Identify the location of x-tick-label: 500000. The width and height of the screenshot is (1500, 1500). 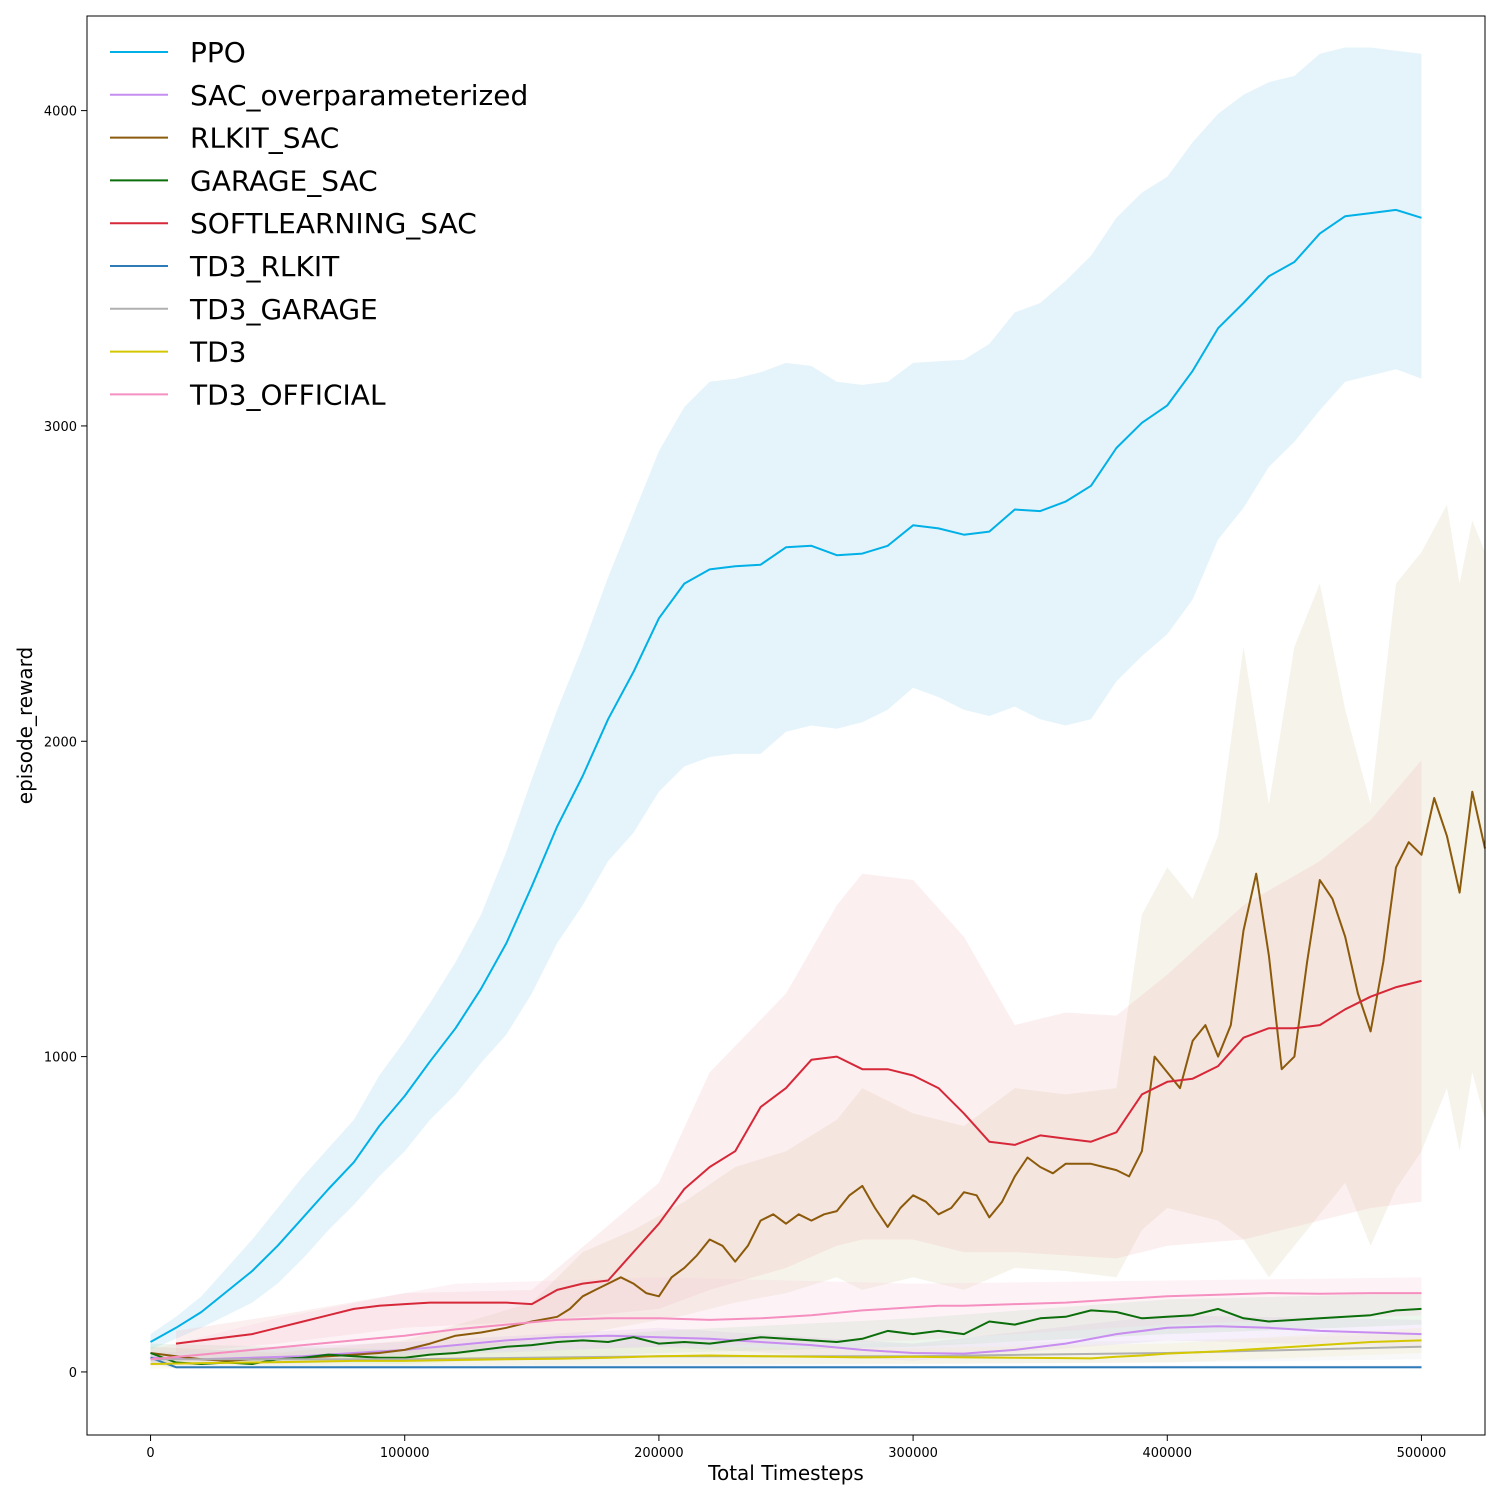
(1422, 1453).